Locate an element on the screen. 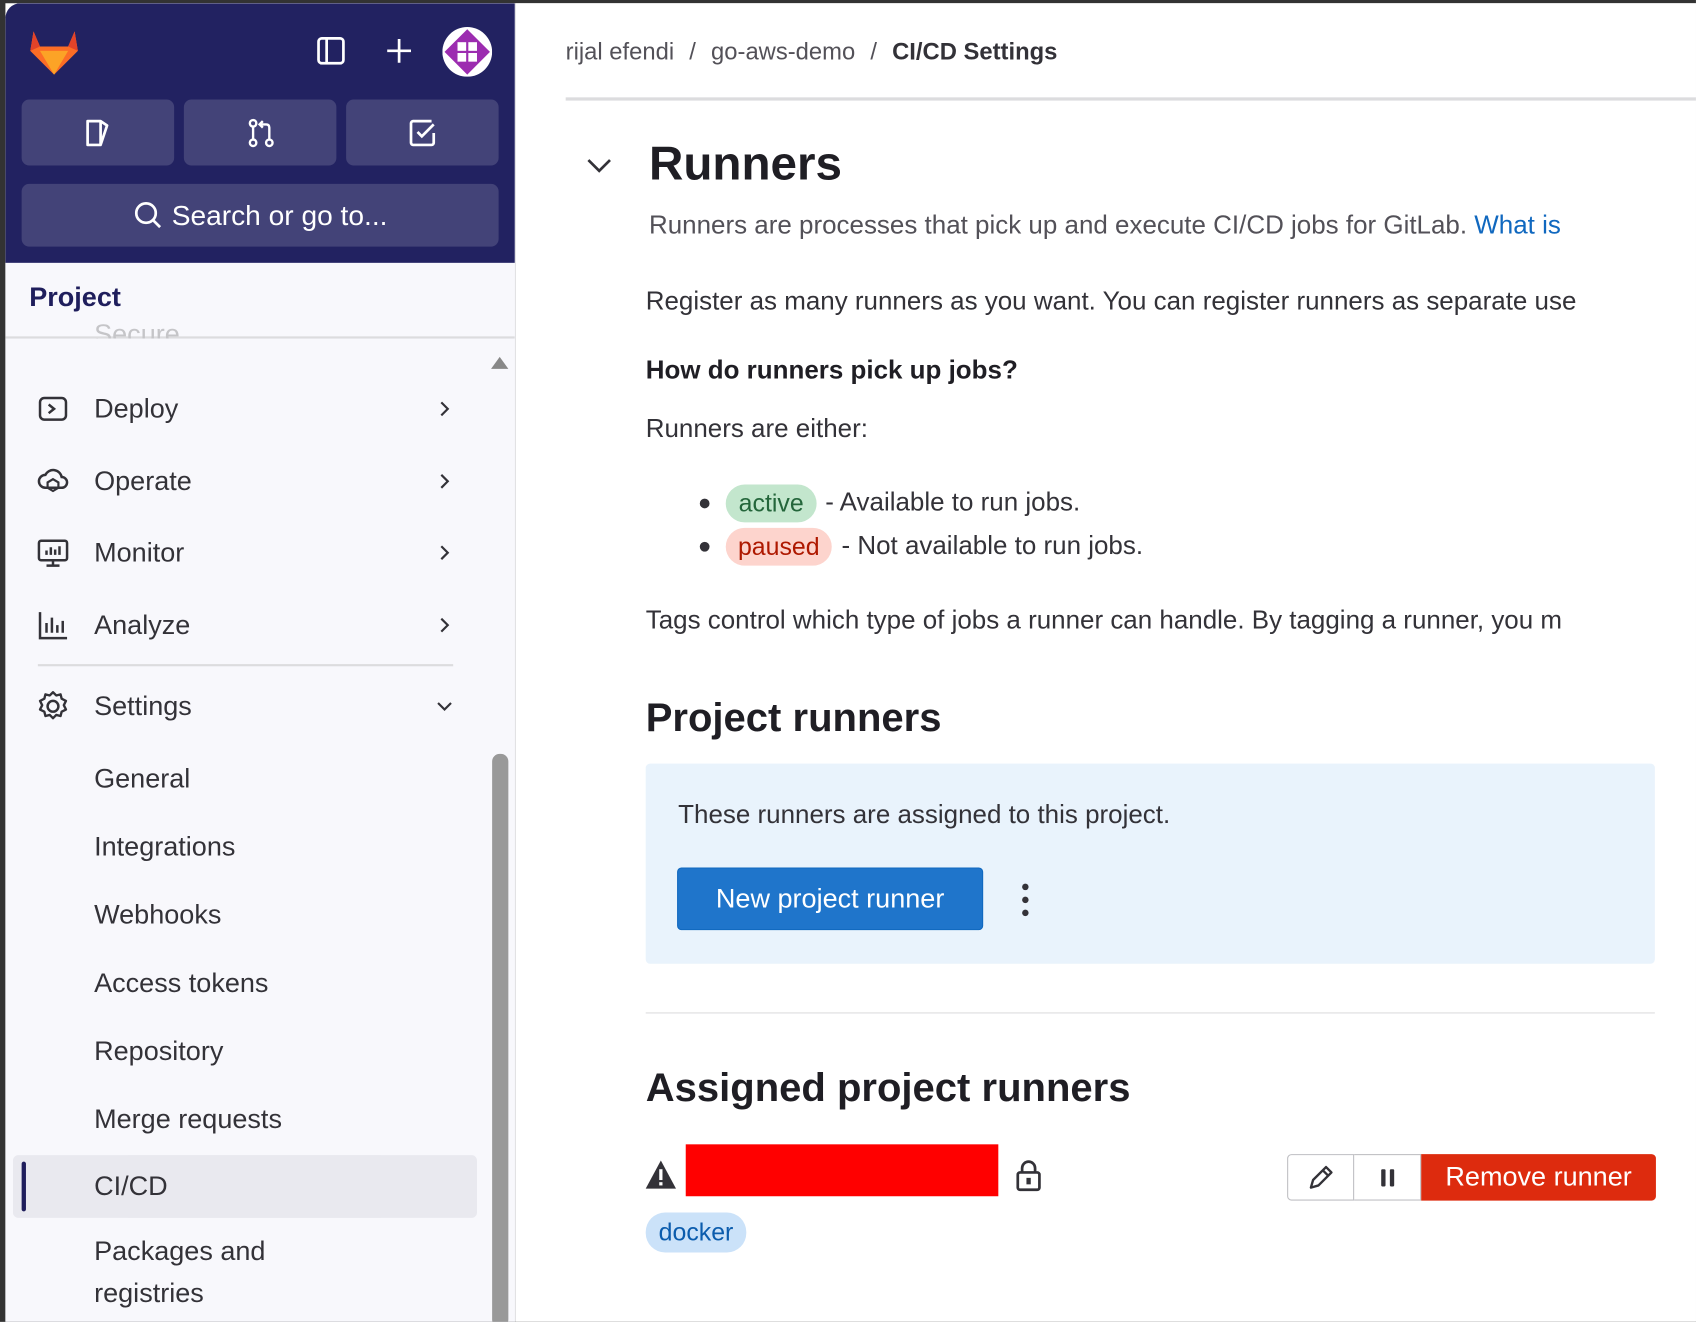 Image resolution: width=1696 pixels, height=1322 pixels. merge-request-icon is located at coordinates (261, 132).